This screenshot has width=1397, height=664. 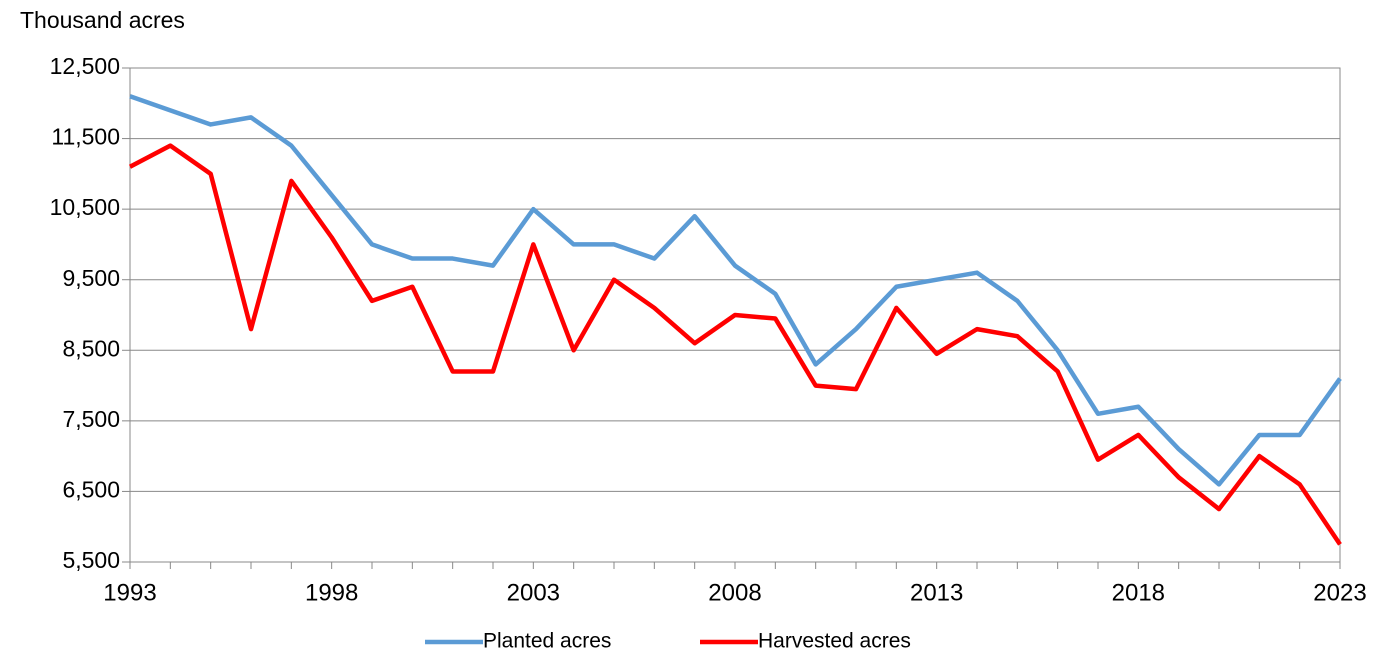 What do you see at coordinates (91, 348) in the screenshot?
I see `y-tick-label: 8,500` at bounding box center [91, 348].